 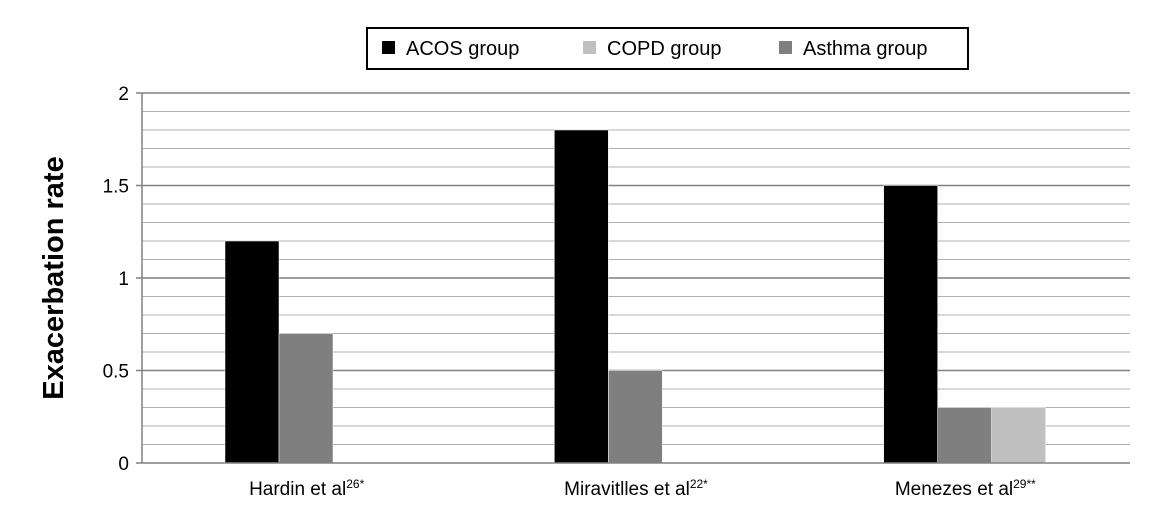 I want to click on y-tick-labels: 0 0.5 1 1.5 2, so click(x=122, y=279).